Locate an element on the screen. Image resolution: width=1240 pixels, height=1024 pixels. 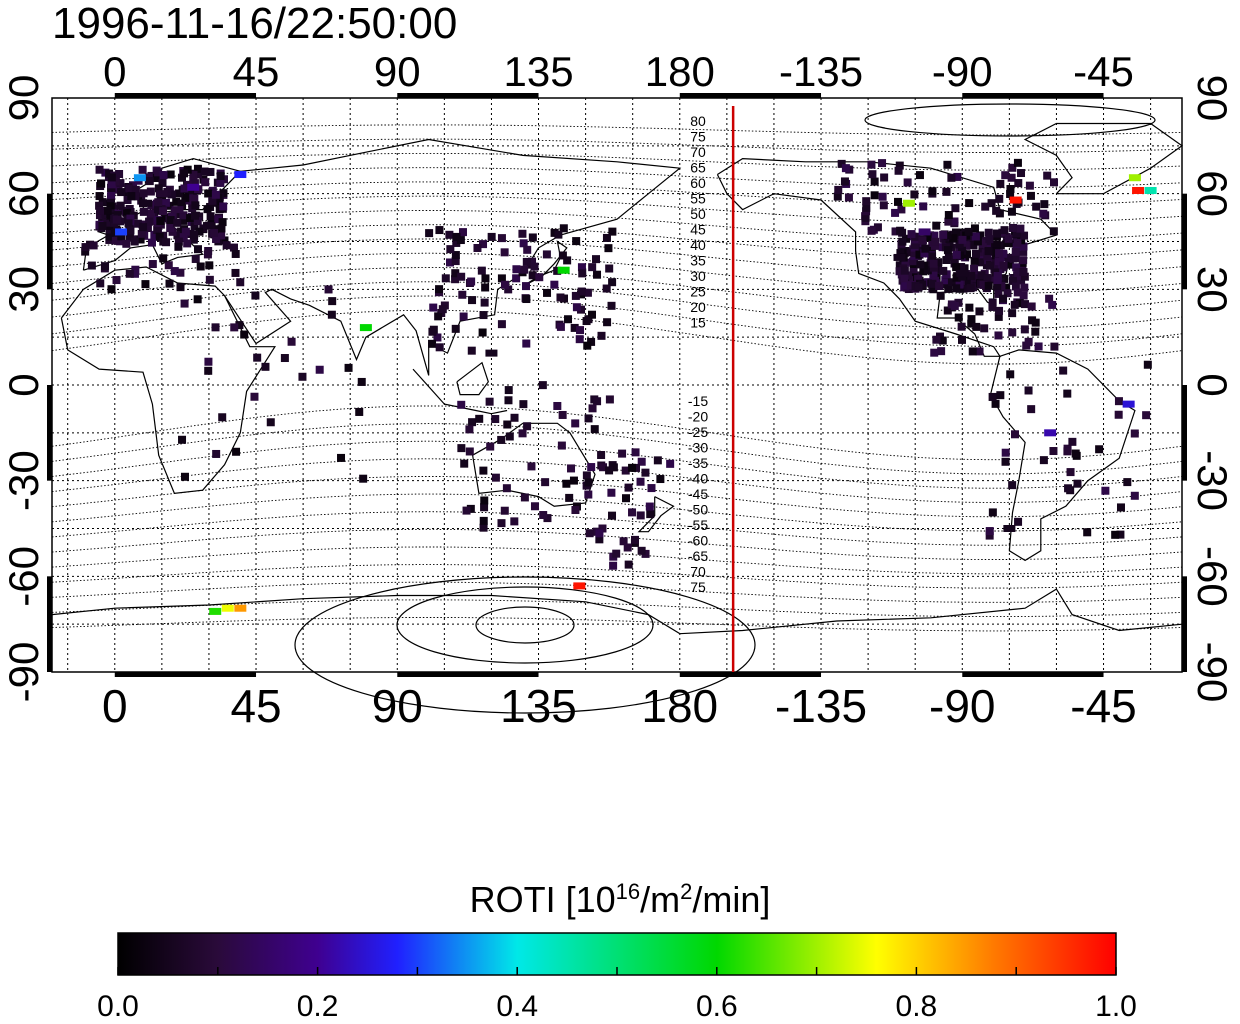
contour-label: 65 is located at coordinates (698, 168).